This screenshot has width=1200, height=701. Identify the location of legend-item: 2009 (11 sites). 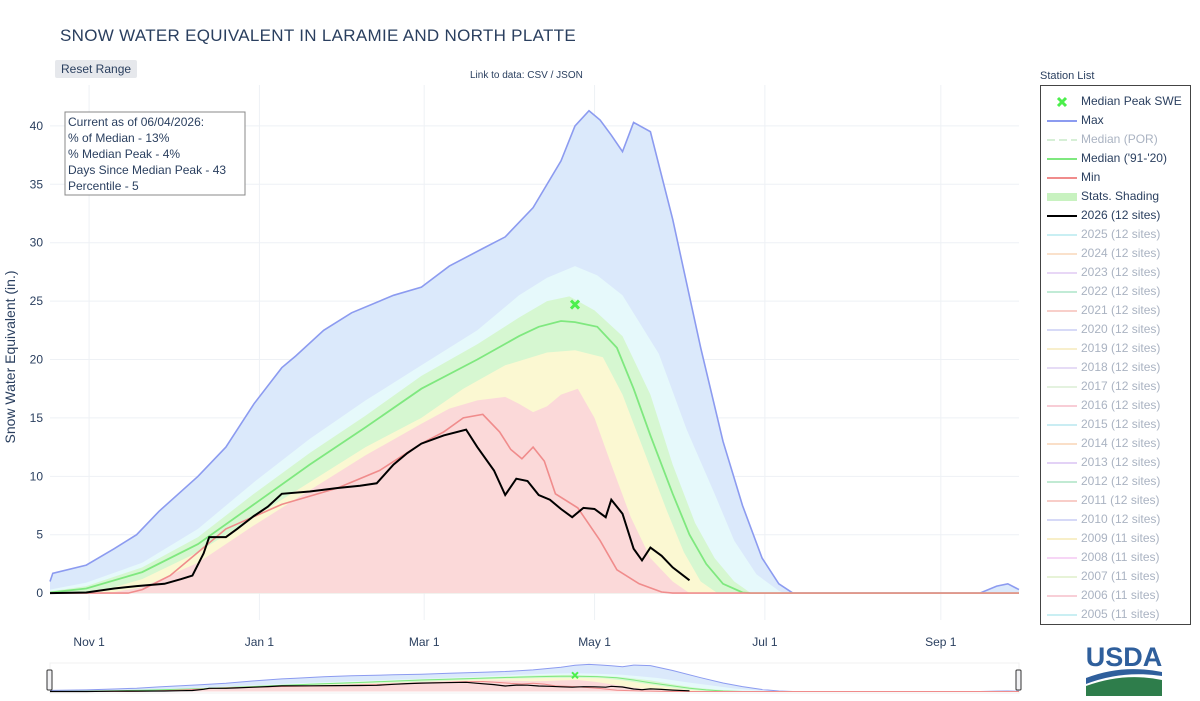
(1115, 538).